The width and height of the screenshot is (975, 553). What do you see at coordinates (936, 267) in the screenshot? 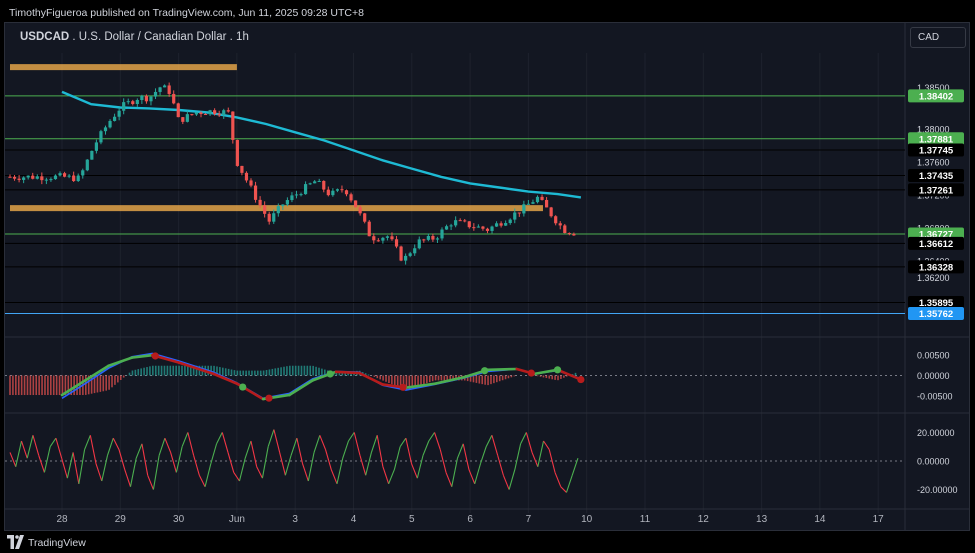
I see `level-label: 1.36328` at bounding box center [936, 267].